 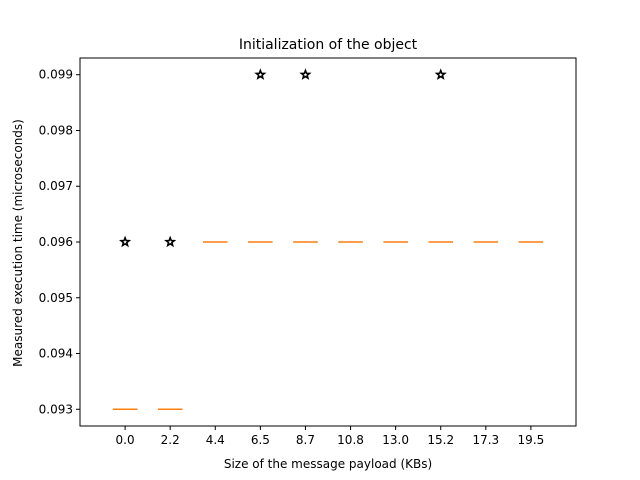 I want to click on x-tick-label: 0.0, so click(x=125, y=440).